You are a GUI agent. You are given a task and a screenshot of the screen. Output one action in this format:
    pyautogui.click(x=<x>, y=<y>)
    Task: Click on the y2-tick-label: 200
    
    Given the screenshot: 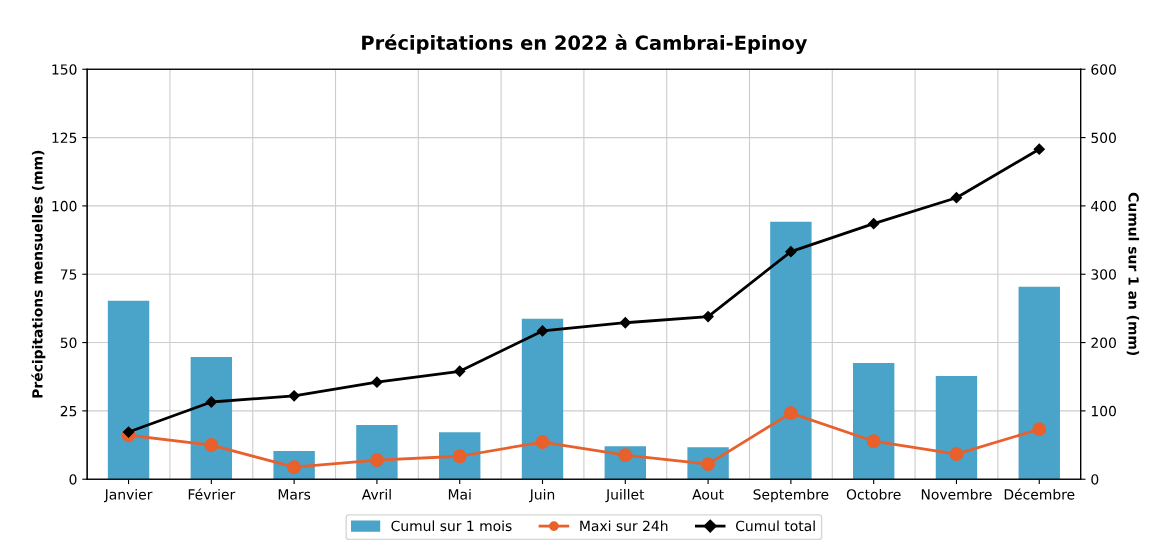 What is the action you would take?
    pyautogui.click(x=1103, y=343)
    